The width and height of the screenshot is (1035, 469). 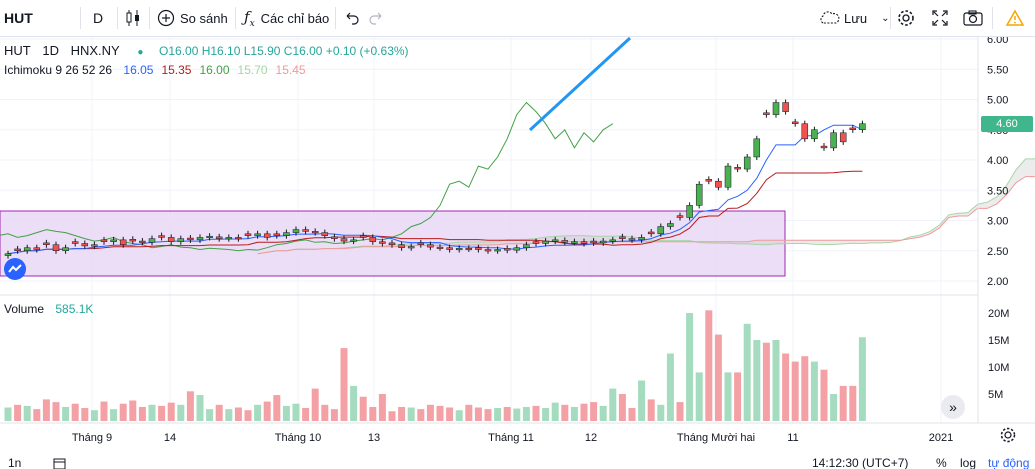 I want to click on symbol-text: HUT, so click(x=18, y=18).